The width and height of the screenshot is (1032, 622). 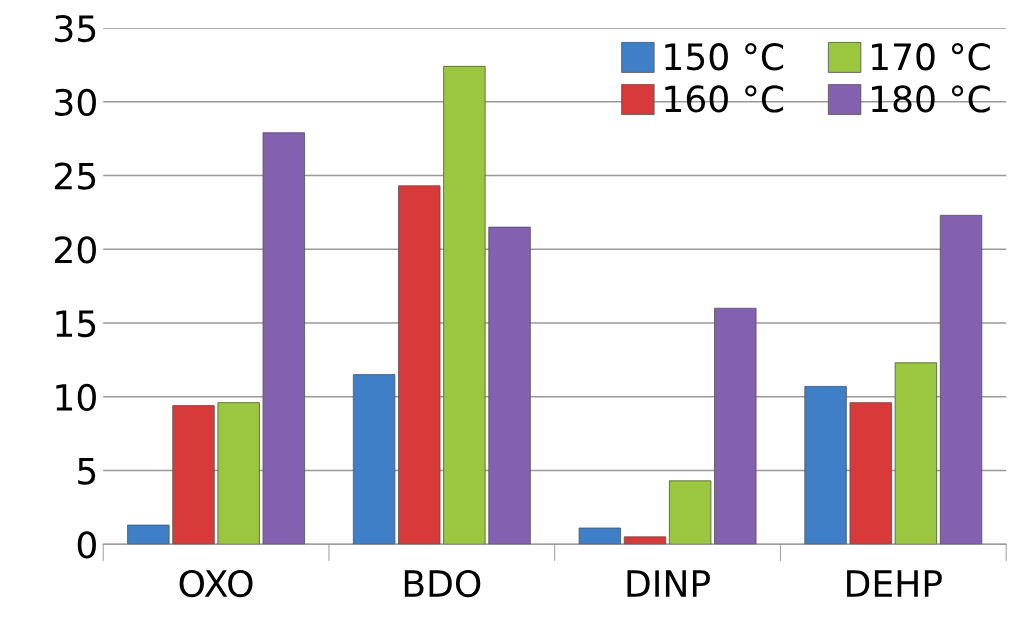 What do you see at coordinates (724, 99) in the screenshot?
I see `legend-label: 160 °C` at bounding box center [724, 99].